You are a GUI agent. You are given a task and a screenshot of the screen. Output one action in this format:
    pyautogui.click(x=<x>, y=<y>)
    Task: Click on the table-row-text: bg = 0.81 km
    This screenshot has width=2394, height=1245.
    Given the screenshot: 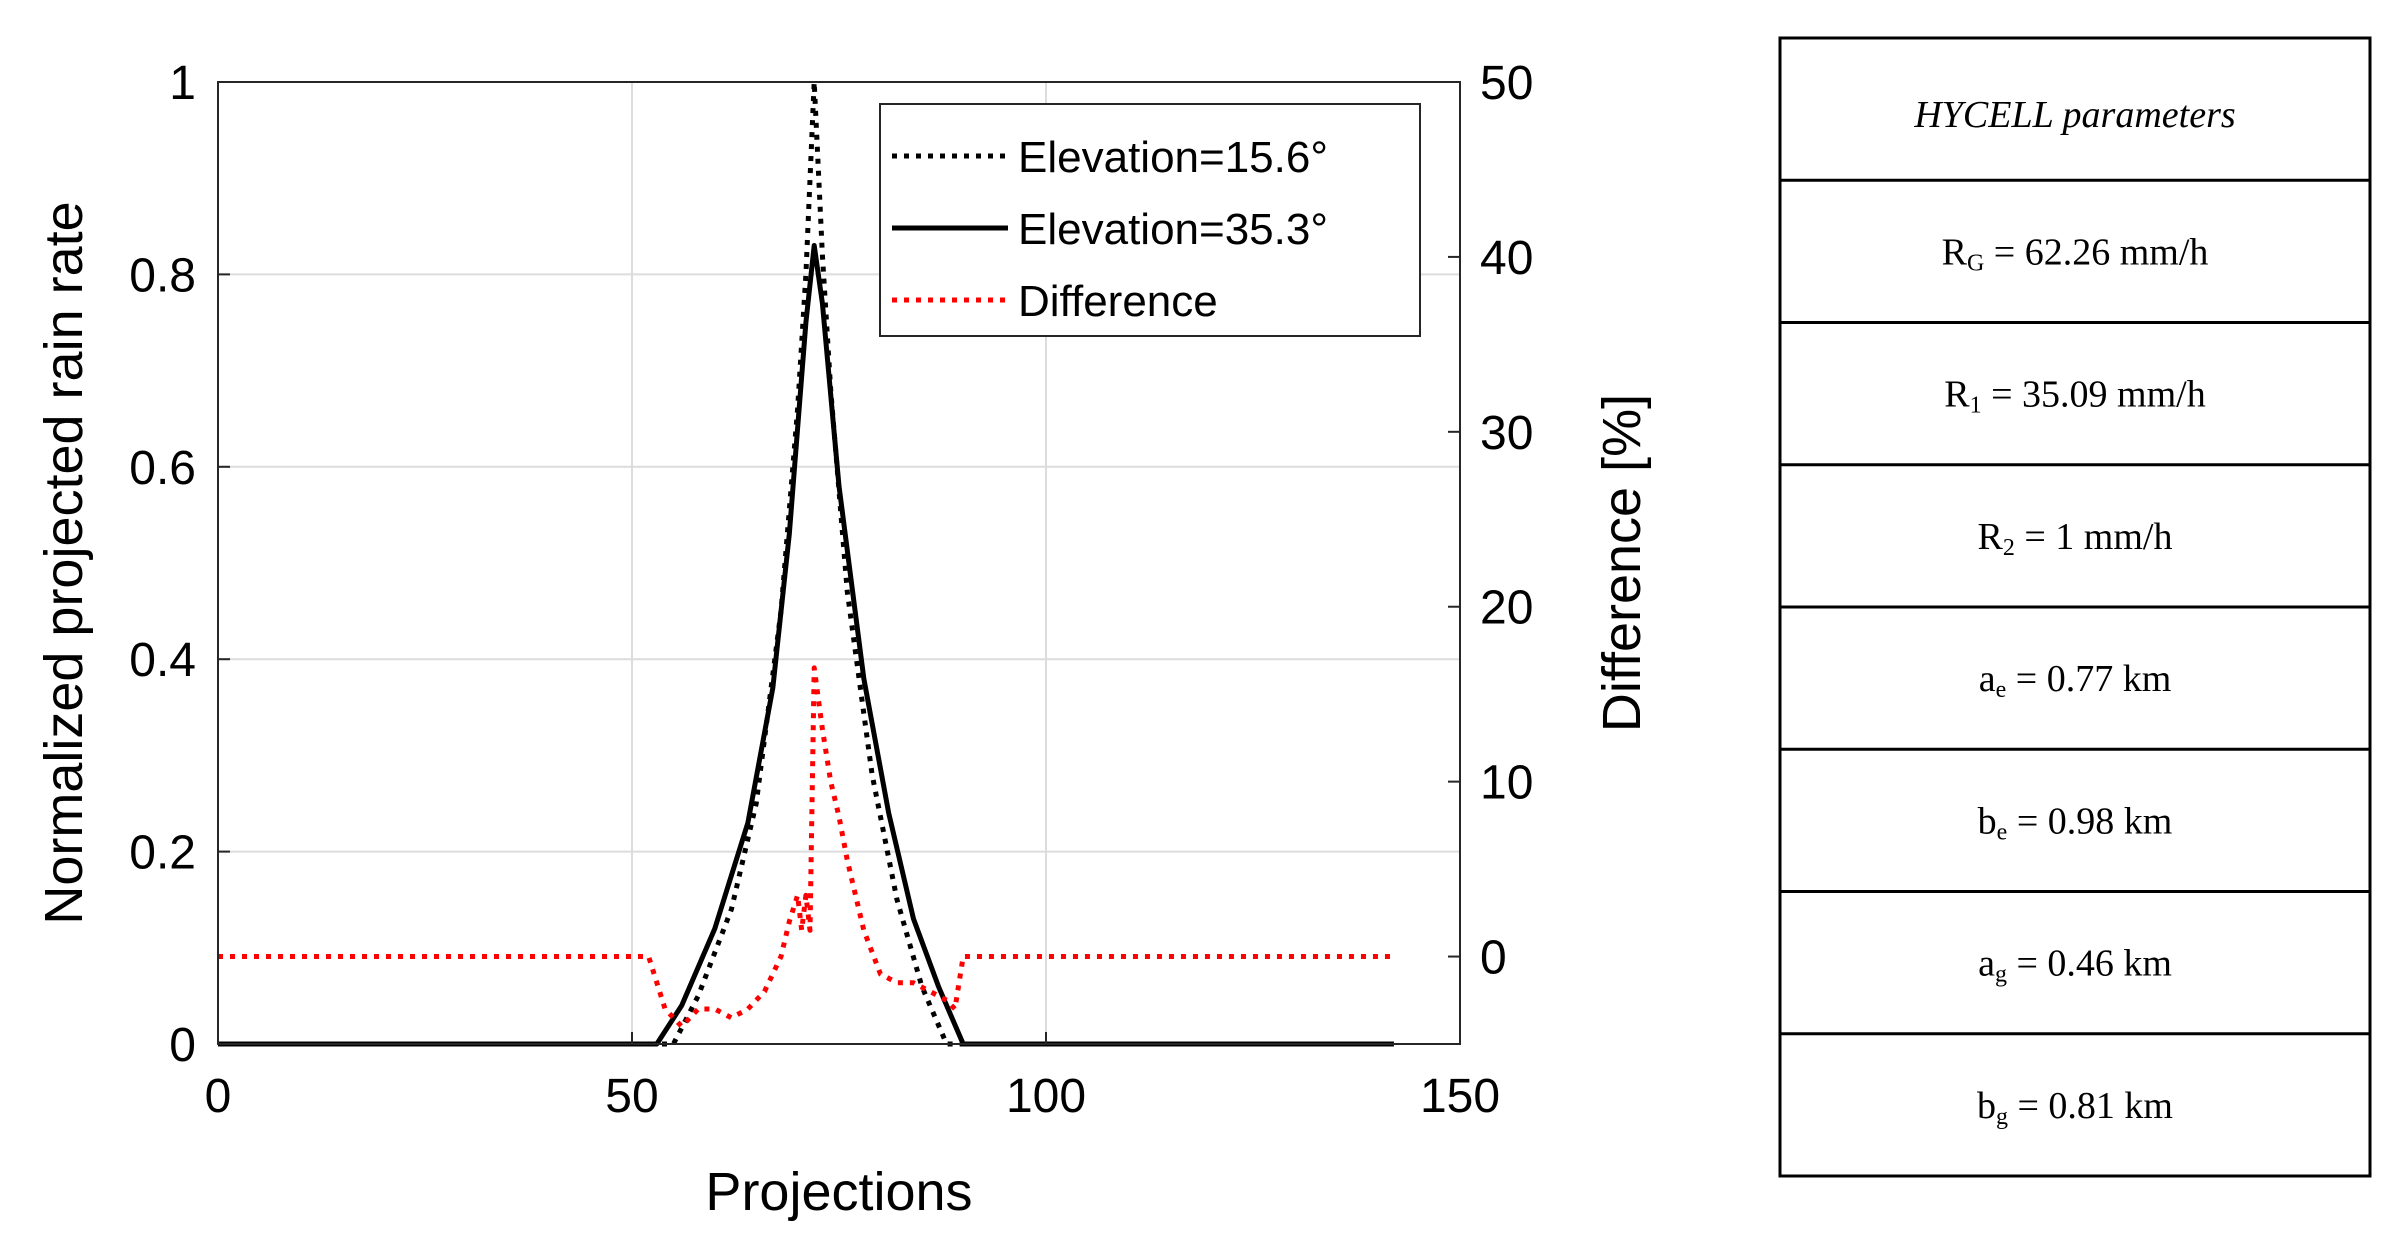 What is the action you would take?
    pyautogui.click(x=2075, y=1107)
    